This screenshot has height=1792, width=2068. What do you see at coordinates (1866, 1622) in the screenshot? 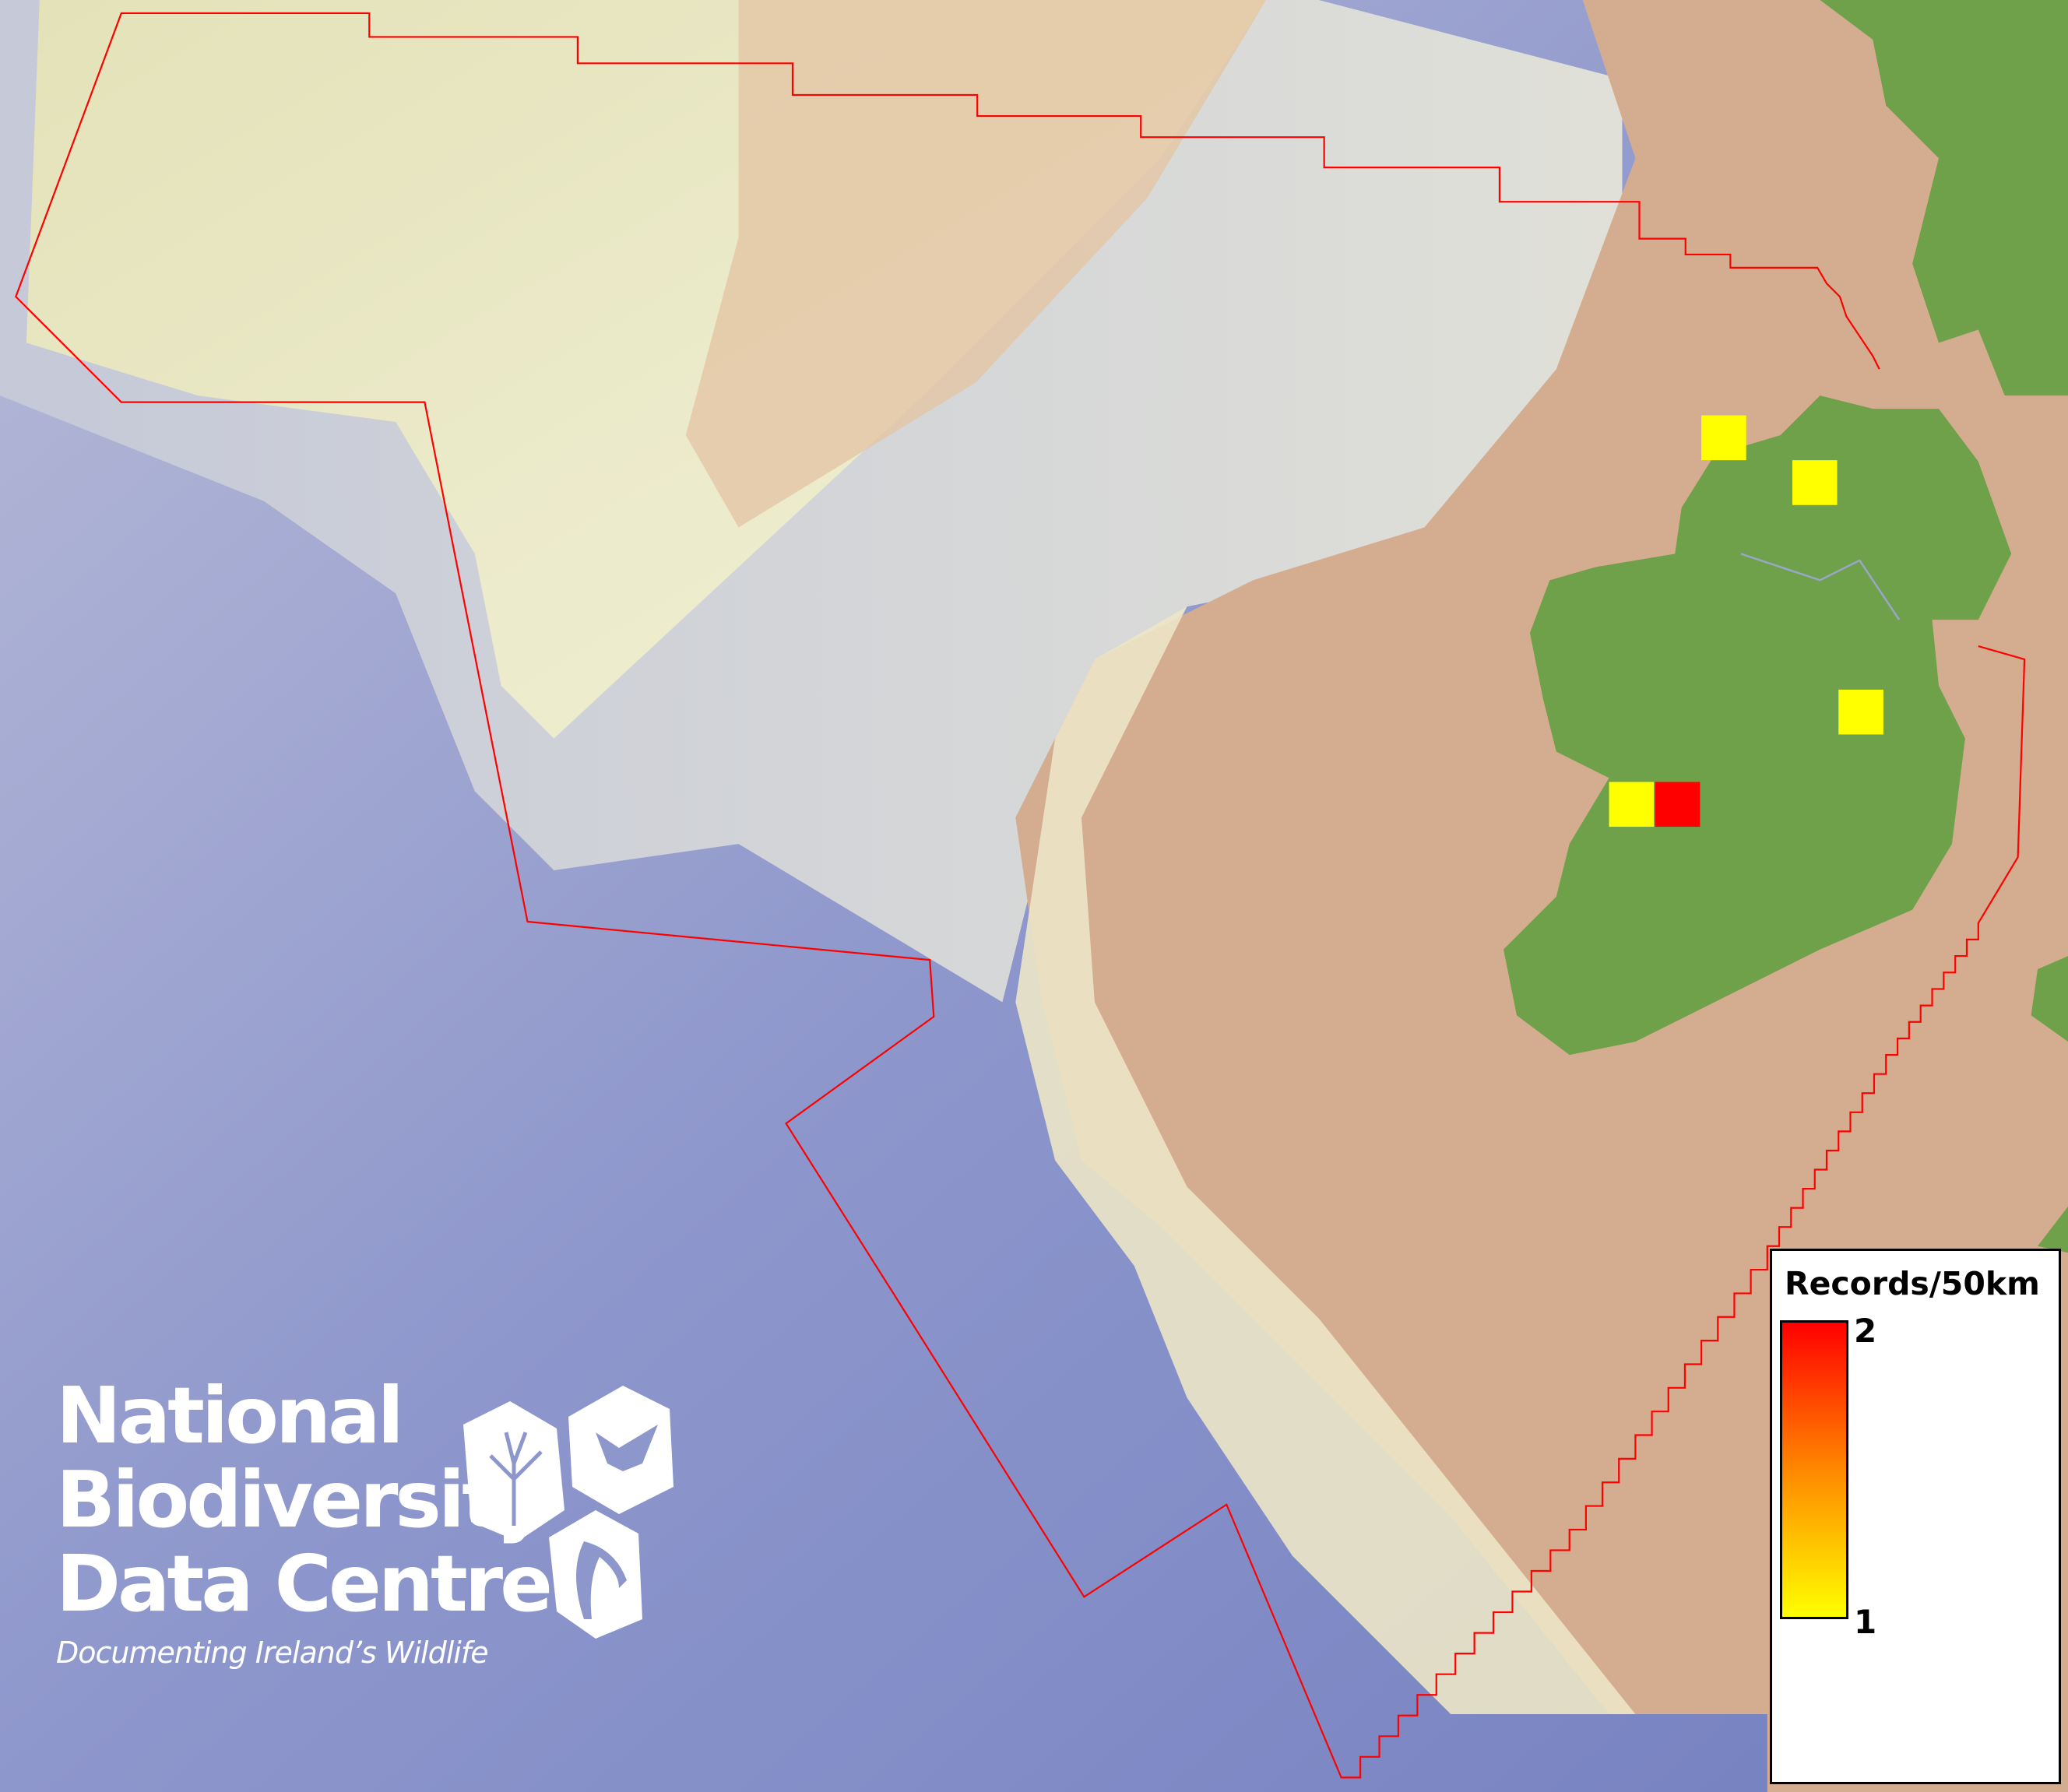
I see `legend-min-label: 1` at bounding box center [1866, 1622].